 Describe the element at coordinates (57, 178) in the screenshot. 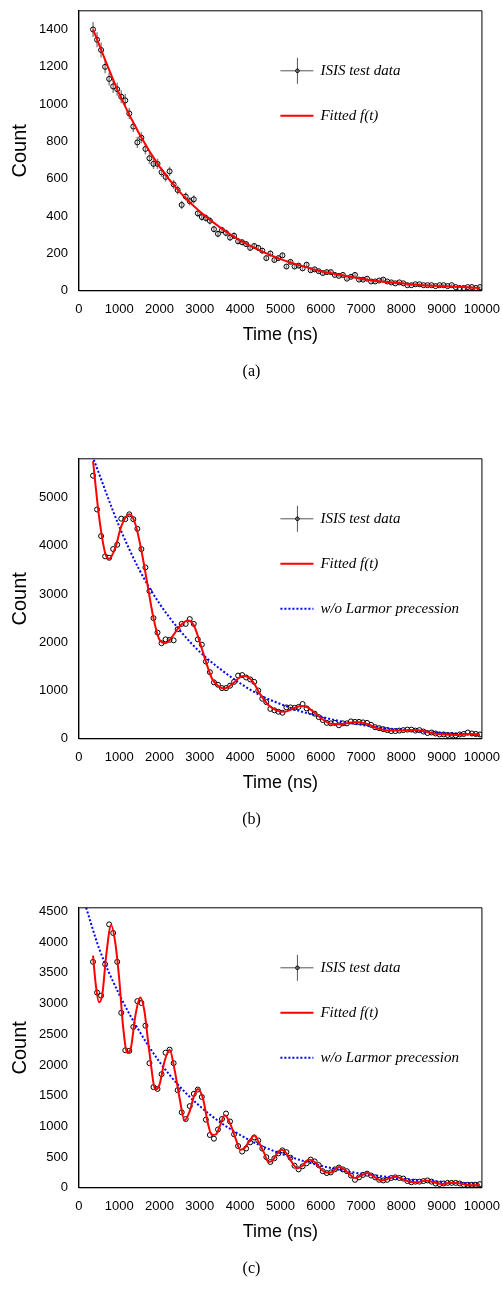

I see `y-tick-label: 600` at that location.